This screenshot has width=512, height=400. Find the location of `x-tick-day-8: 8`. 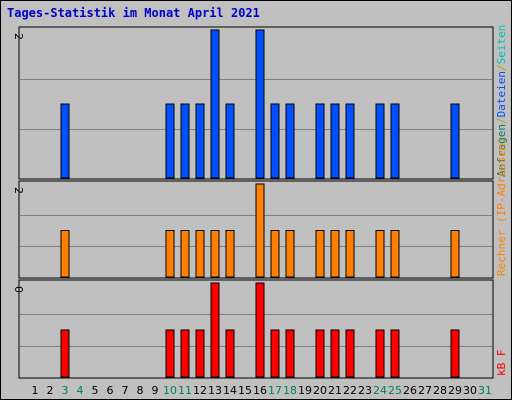

x-tick-day-8: 8 is located at coordinates (140, 390).